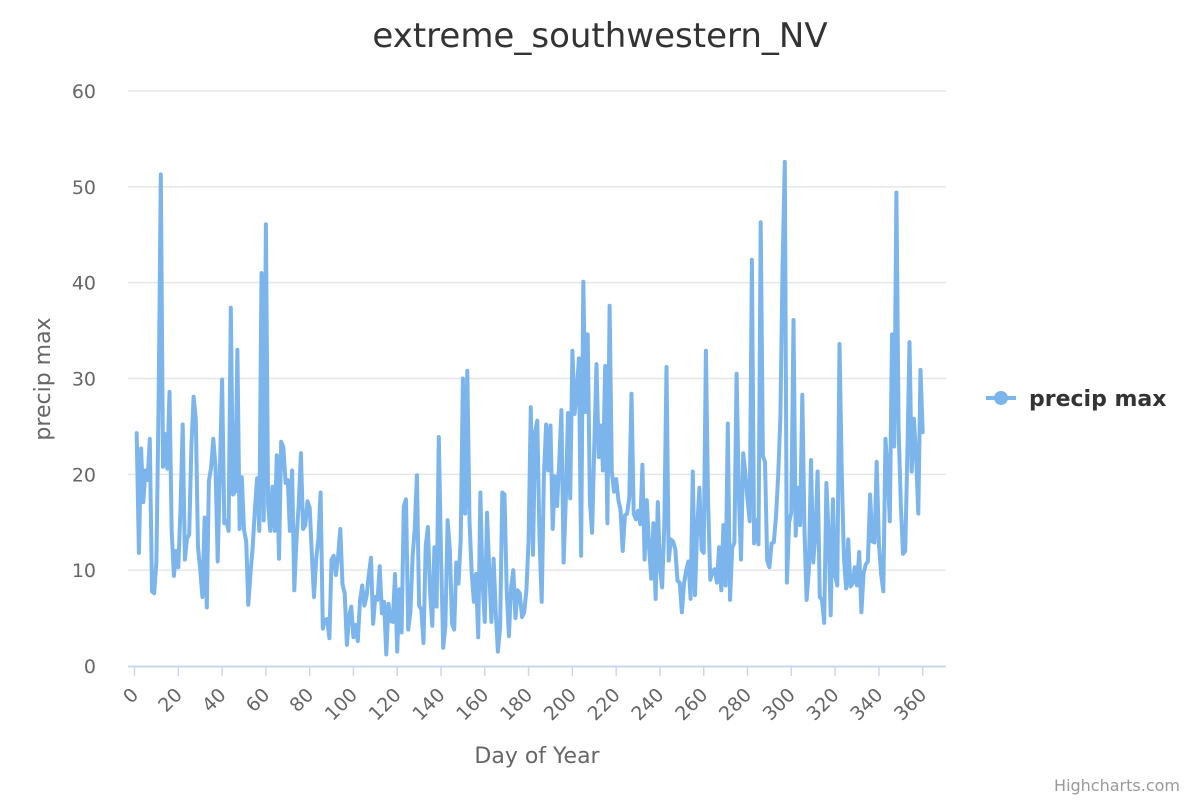 The width and height of the screenshot is (1200, 800). What do you see at coordinates (1001, 398) in the screenshot?
I see `legend-marker-icon` at bounding box center [1001, 398].